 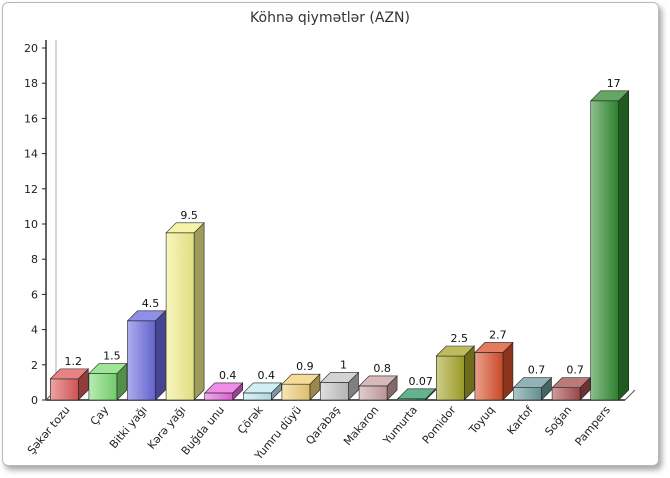 I want to click on y-tick-label: 2, so click(x=34, y=365).